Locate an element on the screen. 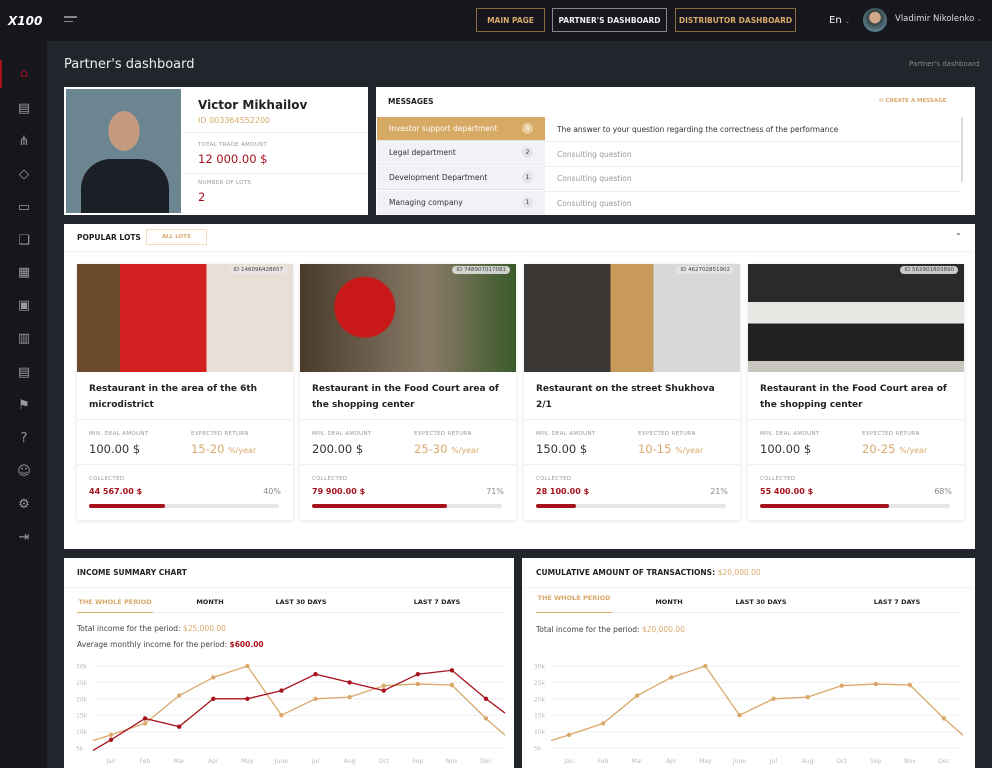  expected-return-label: EXPECTED RETURN is located at coordinates (220, 434).